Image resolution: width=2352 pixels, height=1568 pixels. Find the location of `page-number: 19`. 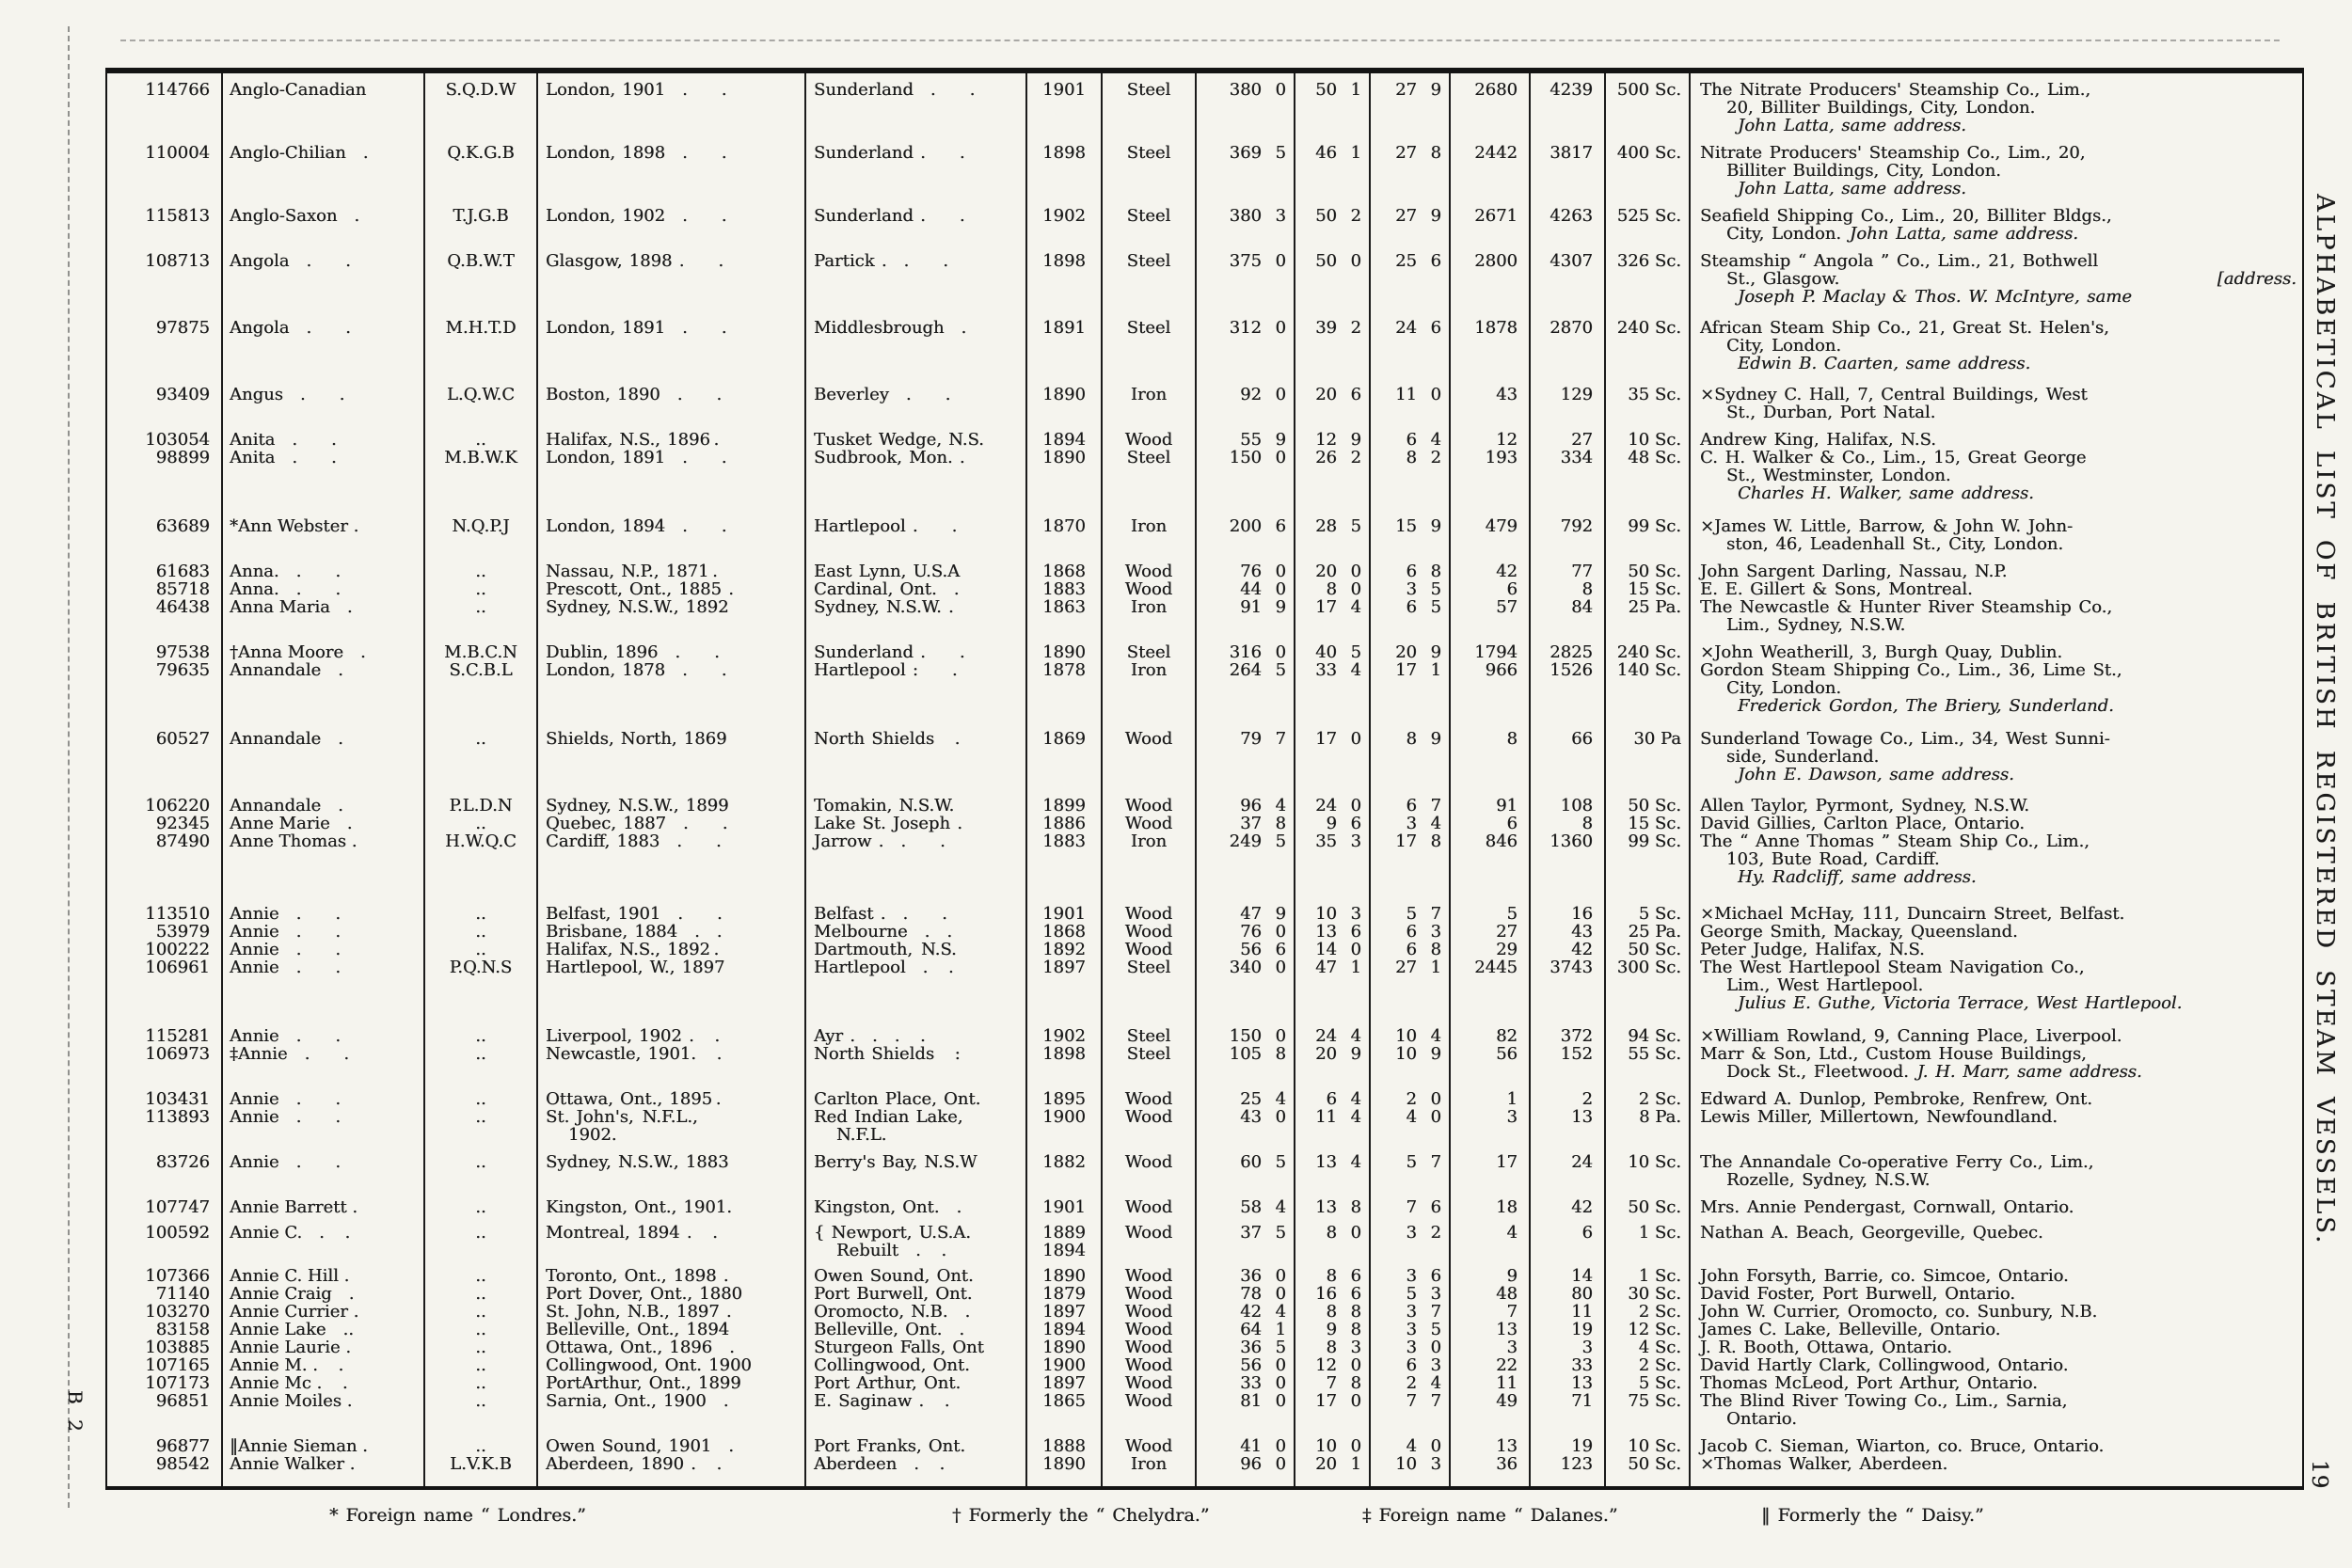

page-number: 19 is located at coordinates (2319, 1475).